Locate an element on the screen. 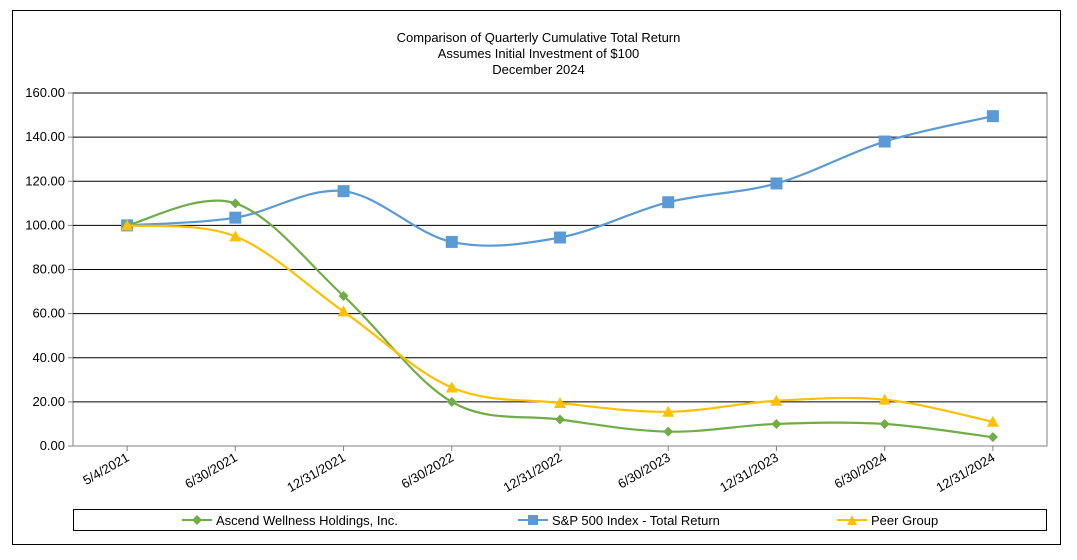  chart-subtitle-date: December 2024 is located at coordinates (538, 69).